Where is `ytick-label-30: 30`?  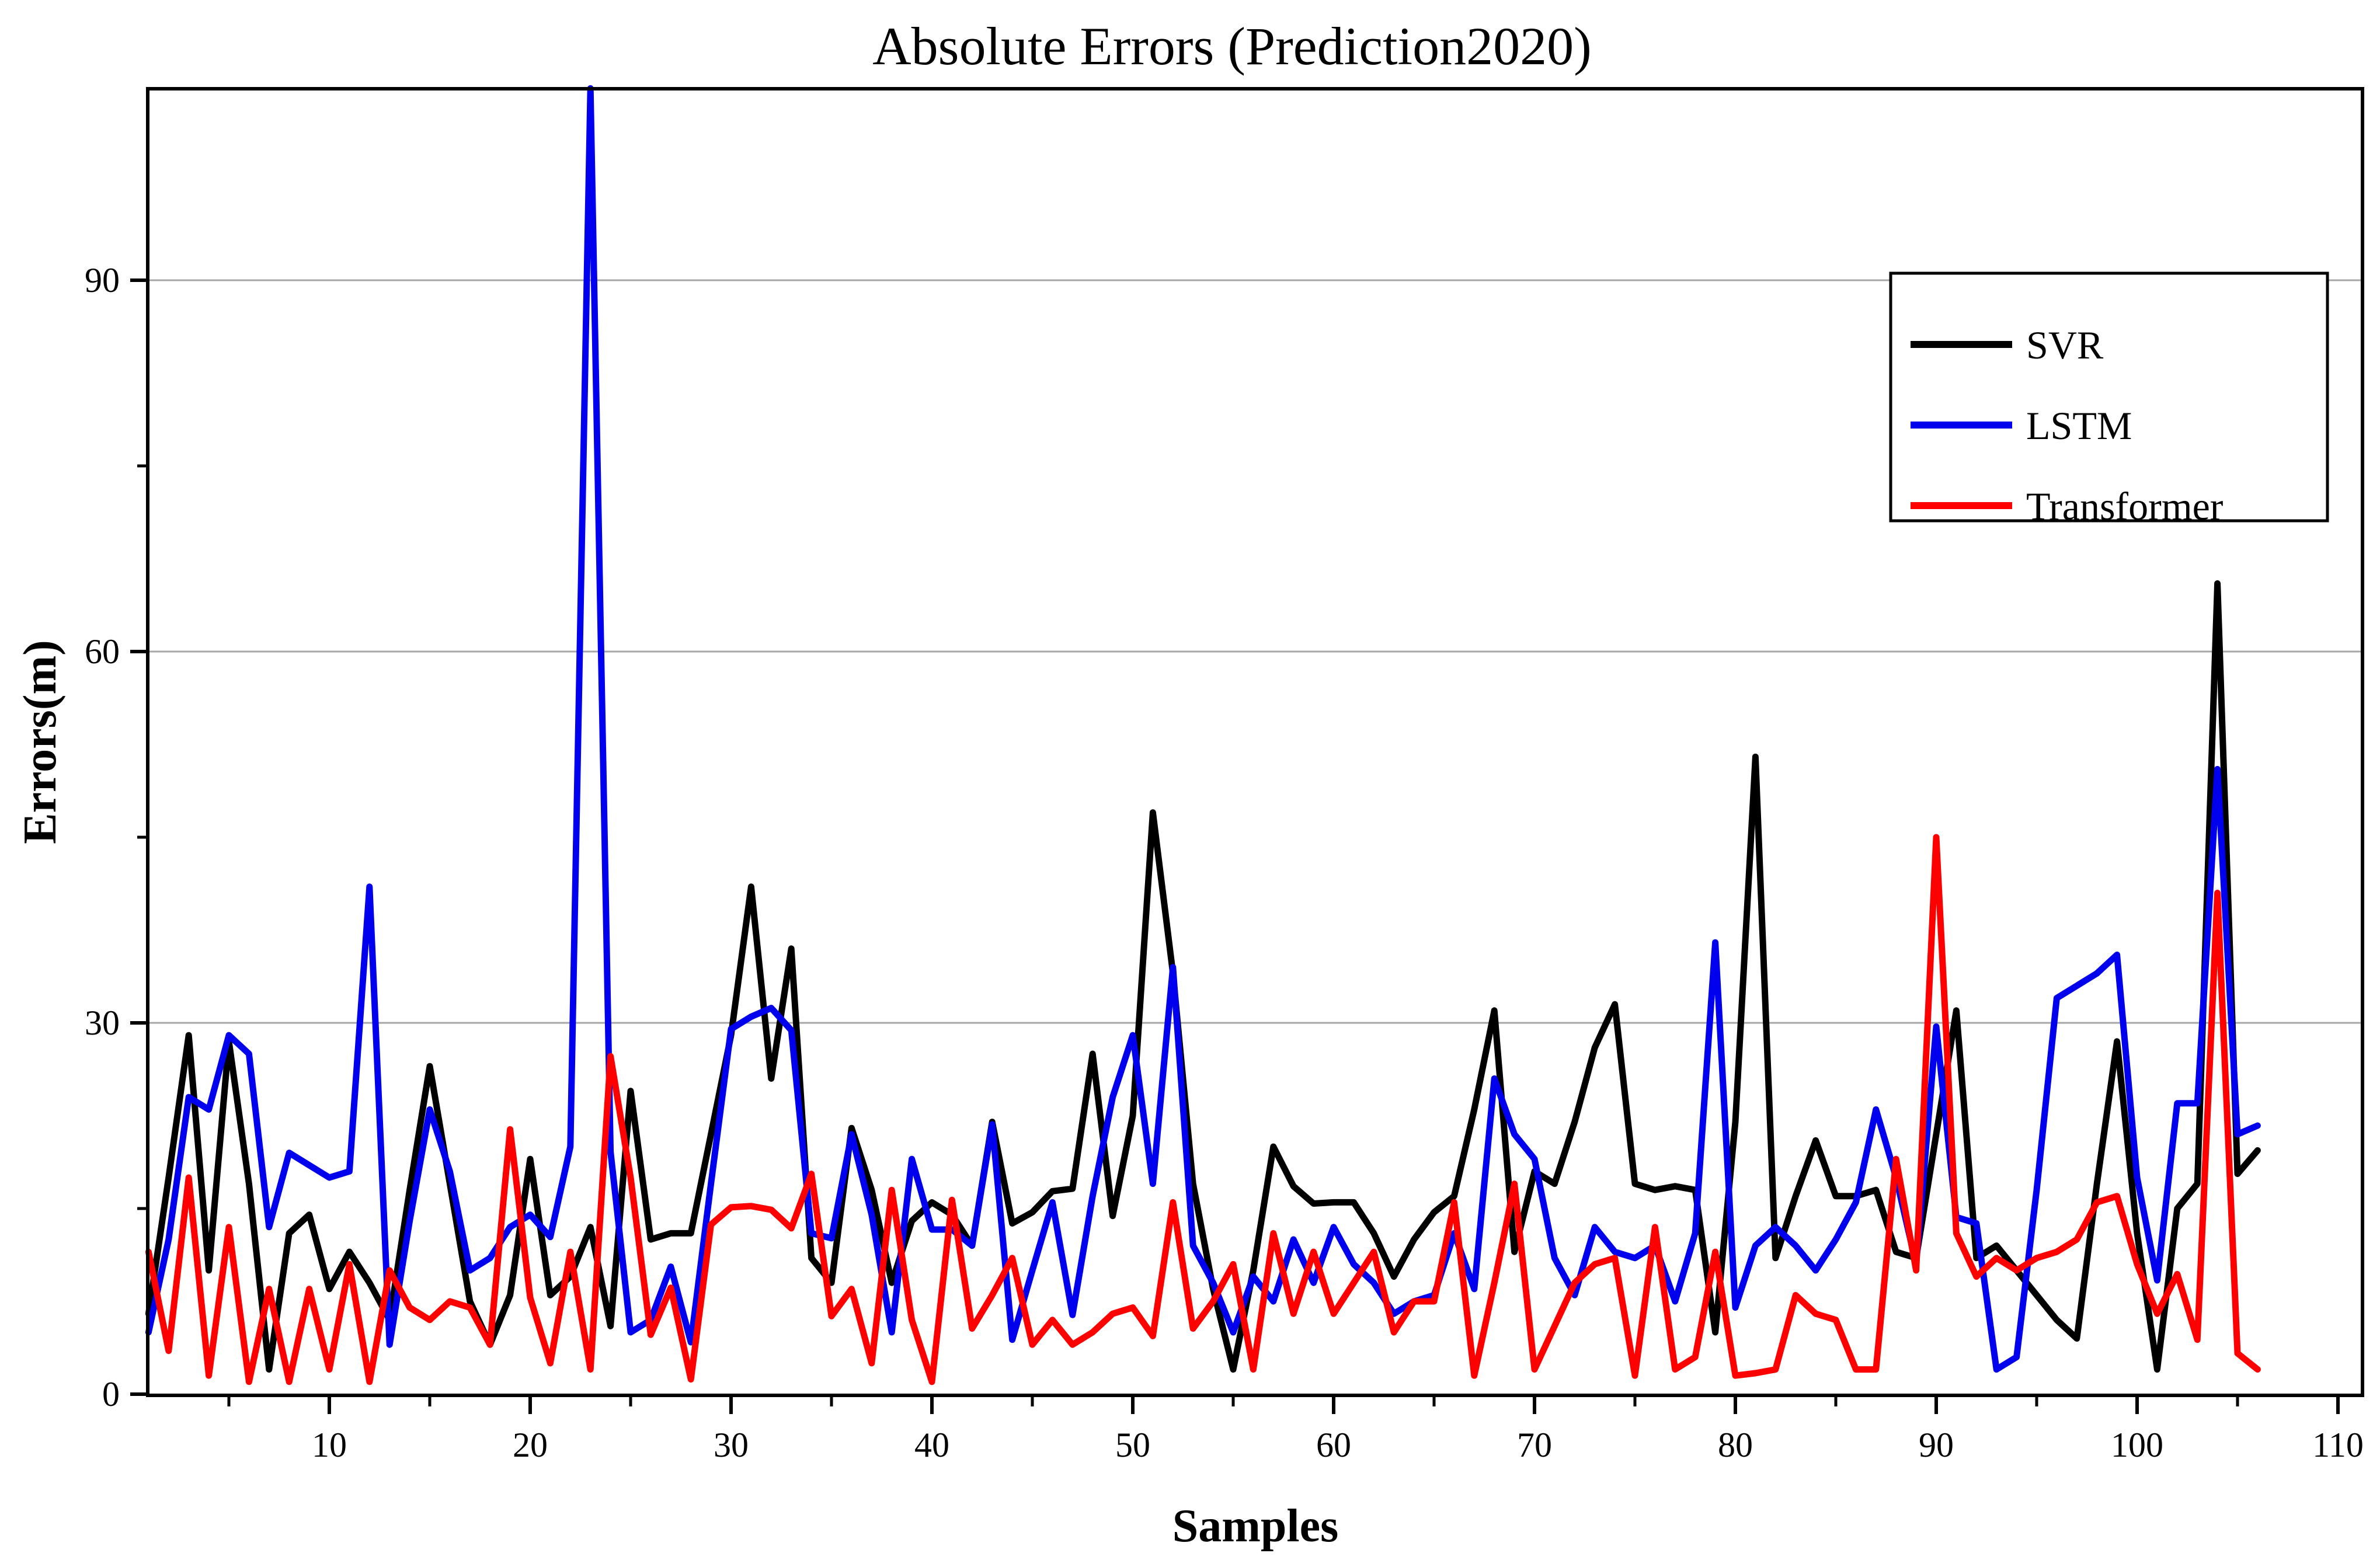 ytick-label-30: 30 is located at coordinates (102, 1023).